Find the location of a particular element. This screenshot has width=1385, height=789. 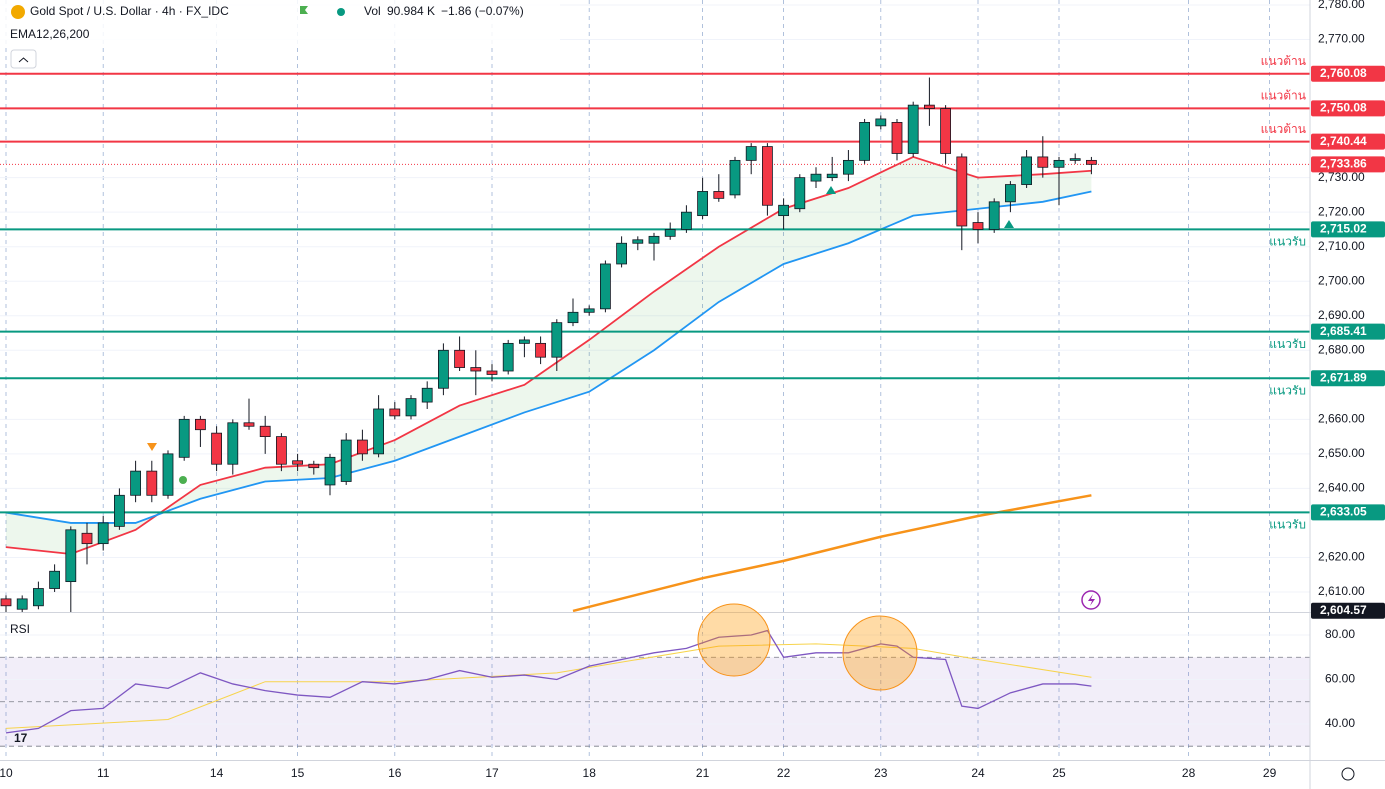

y-tick-label: 2,650.00 is located at coordinates (1341, 453).